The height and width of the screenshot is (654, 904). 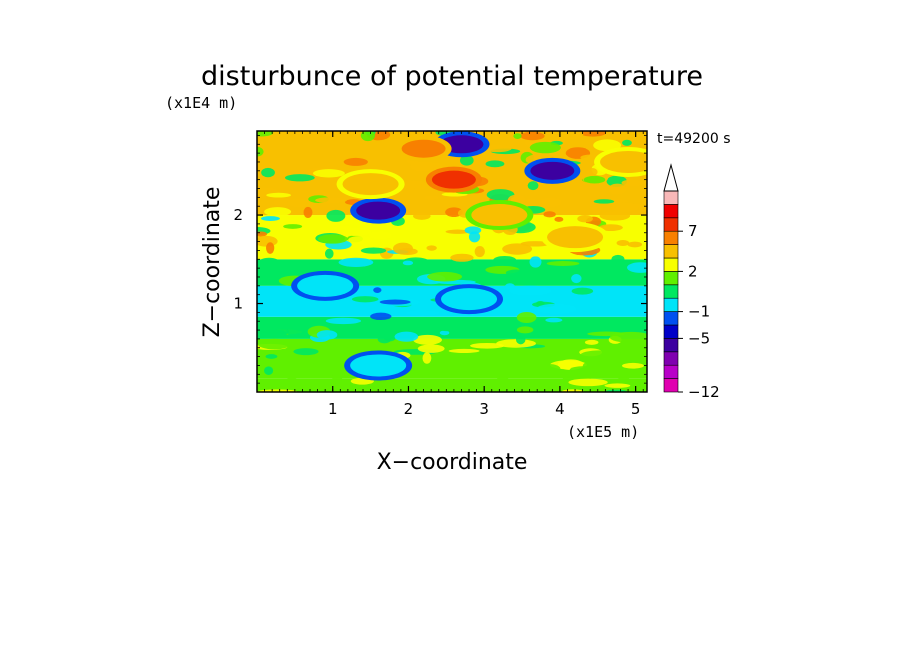 I want to click on y-tick-label: 2, so click(x=238, y=215).